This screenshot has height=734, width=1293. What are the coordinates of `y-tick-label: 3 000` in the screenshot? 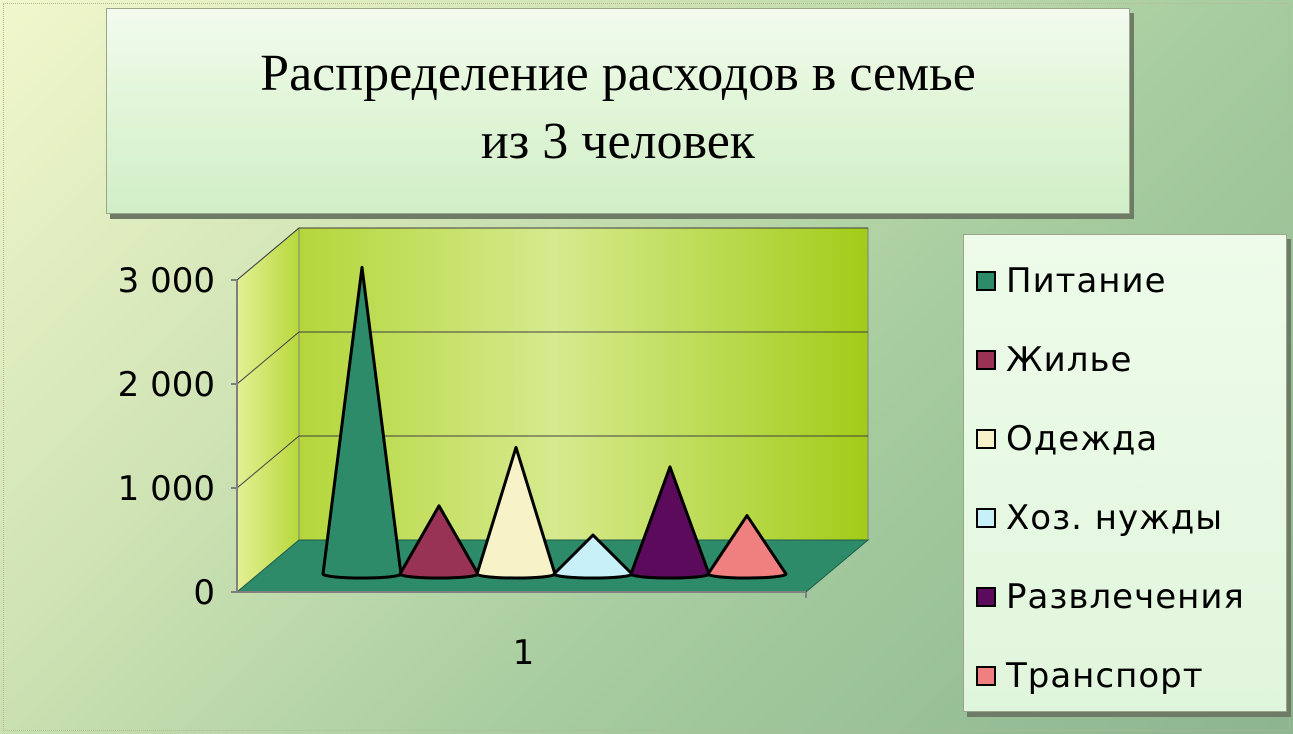 It's located at (166, 281).